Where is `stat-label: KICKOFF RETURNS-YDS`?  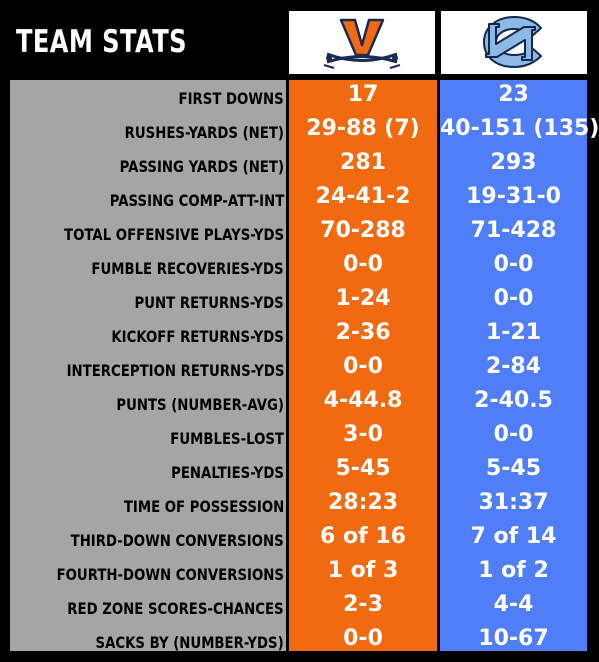
stat-label: KICKOFF RETURNS-YDS is located at coordinates (197, 336).